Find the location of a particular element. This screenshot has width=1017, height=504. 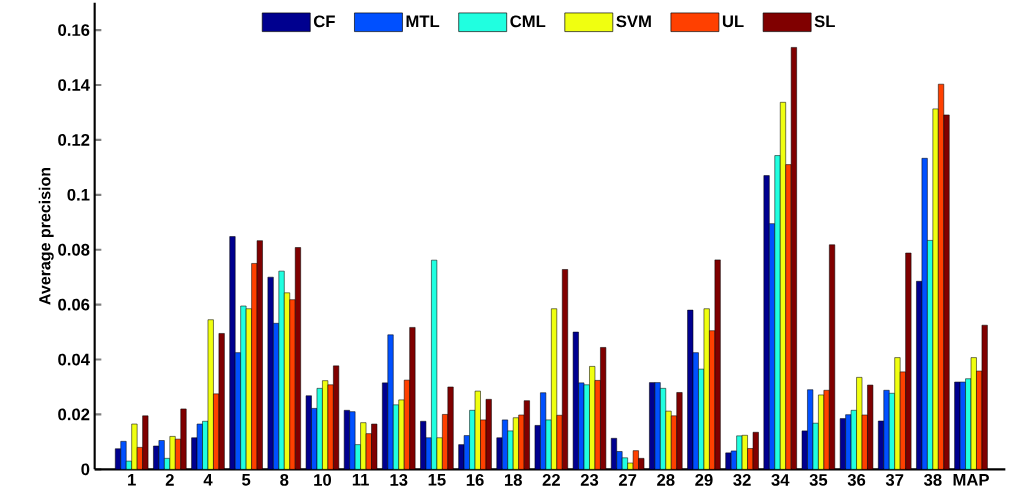

x-tick-label: 18 is located at coordinates (513, 480).